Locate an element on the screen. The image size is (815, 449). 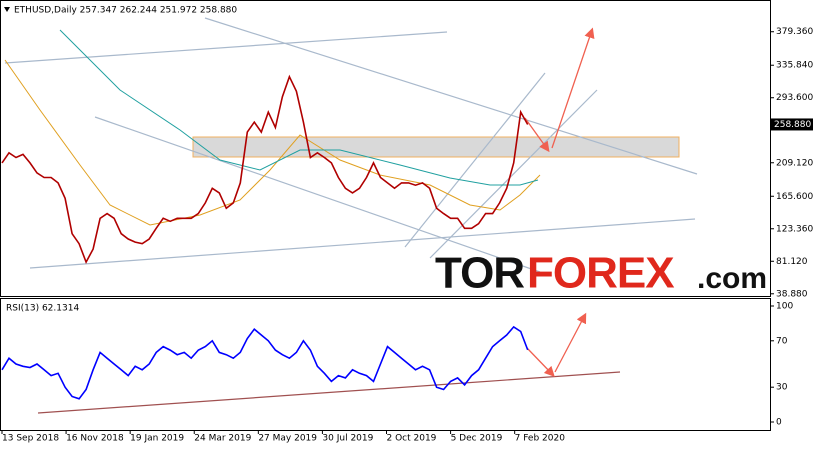
y-tick-label: 123.360 is located at coordinates (794, 229).